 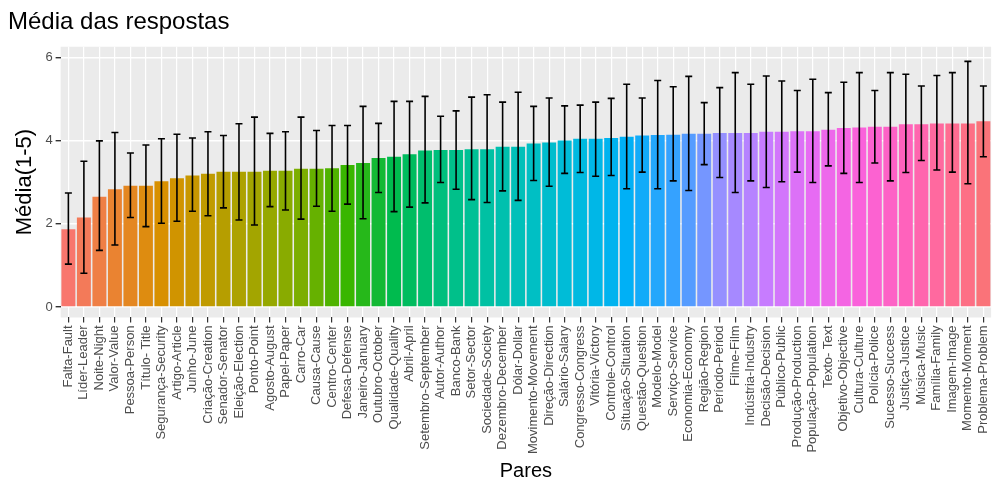 I want to click on x-tick-label: Criação-Creation, so click(x=207, y=374).